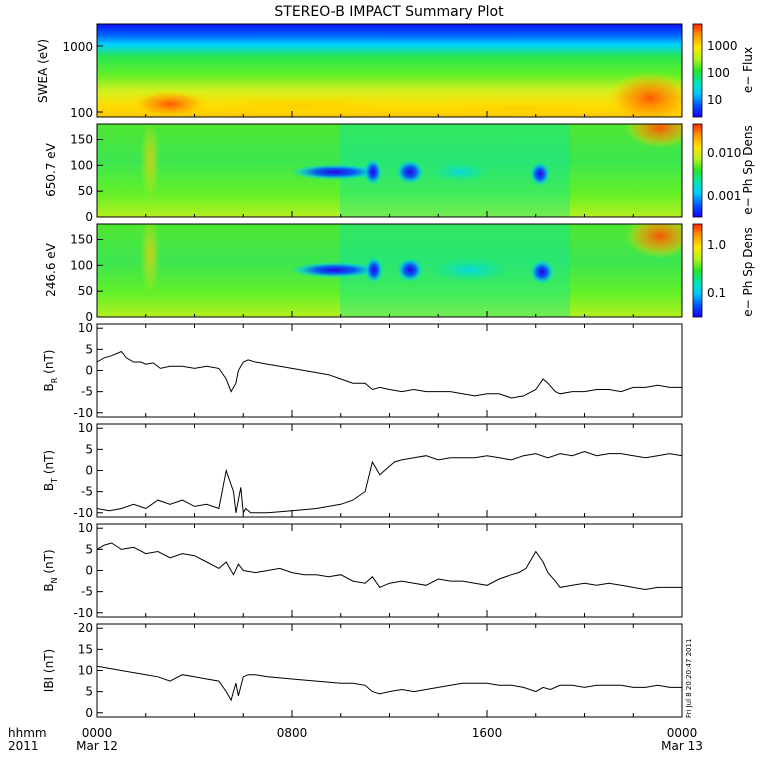 The width and height of the screenshot is (780, 780). What do you see at coordinates (97, 746) in the screenshot?
I see `xtick-date: Mar 12` at bounding box center [97, 746].